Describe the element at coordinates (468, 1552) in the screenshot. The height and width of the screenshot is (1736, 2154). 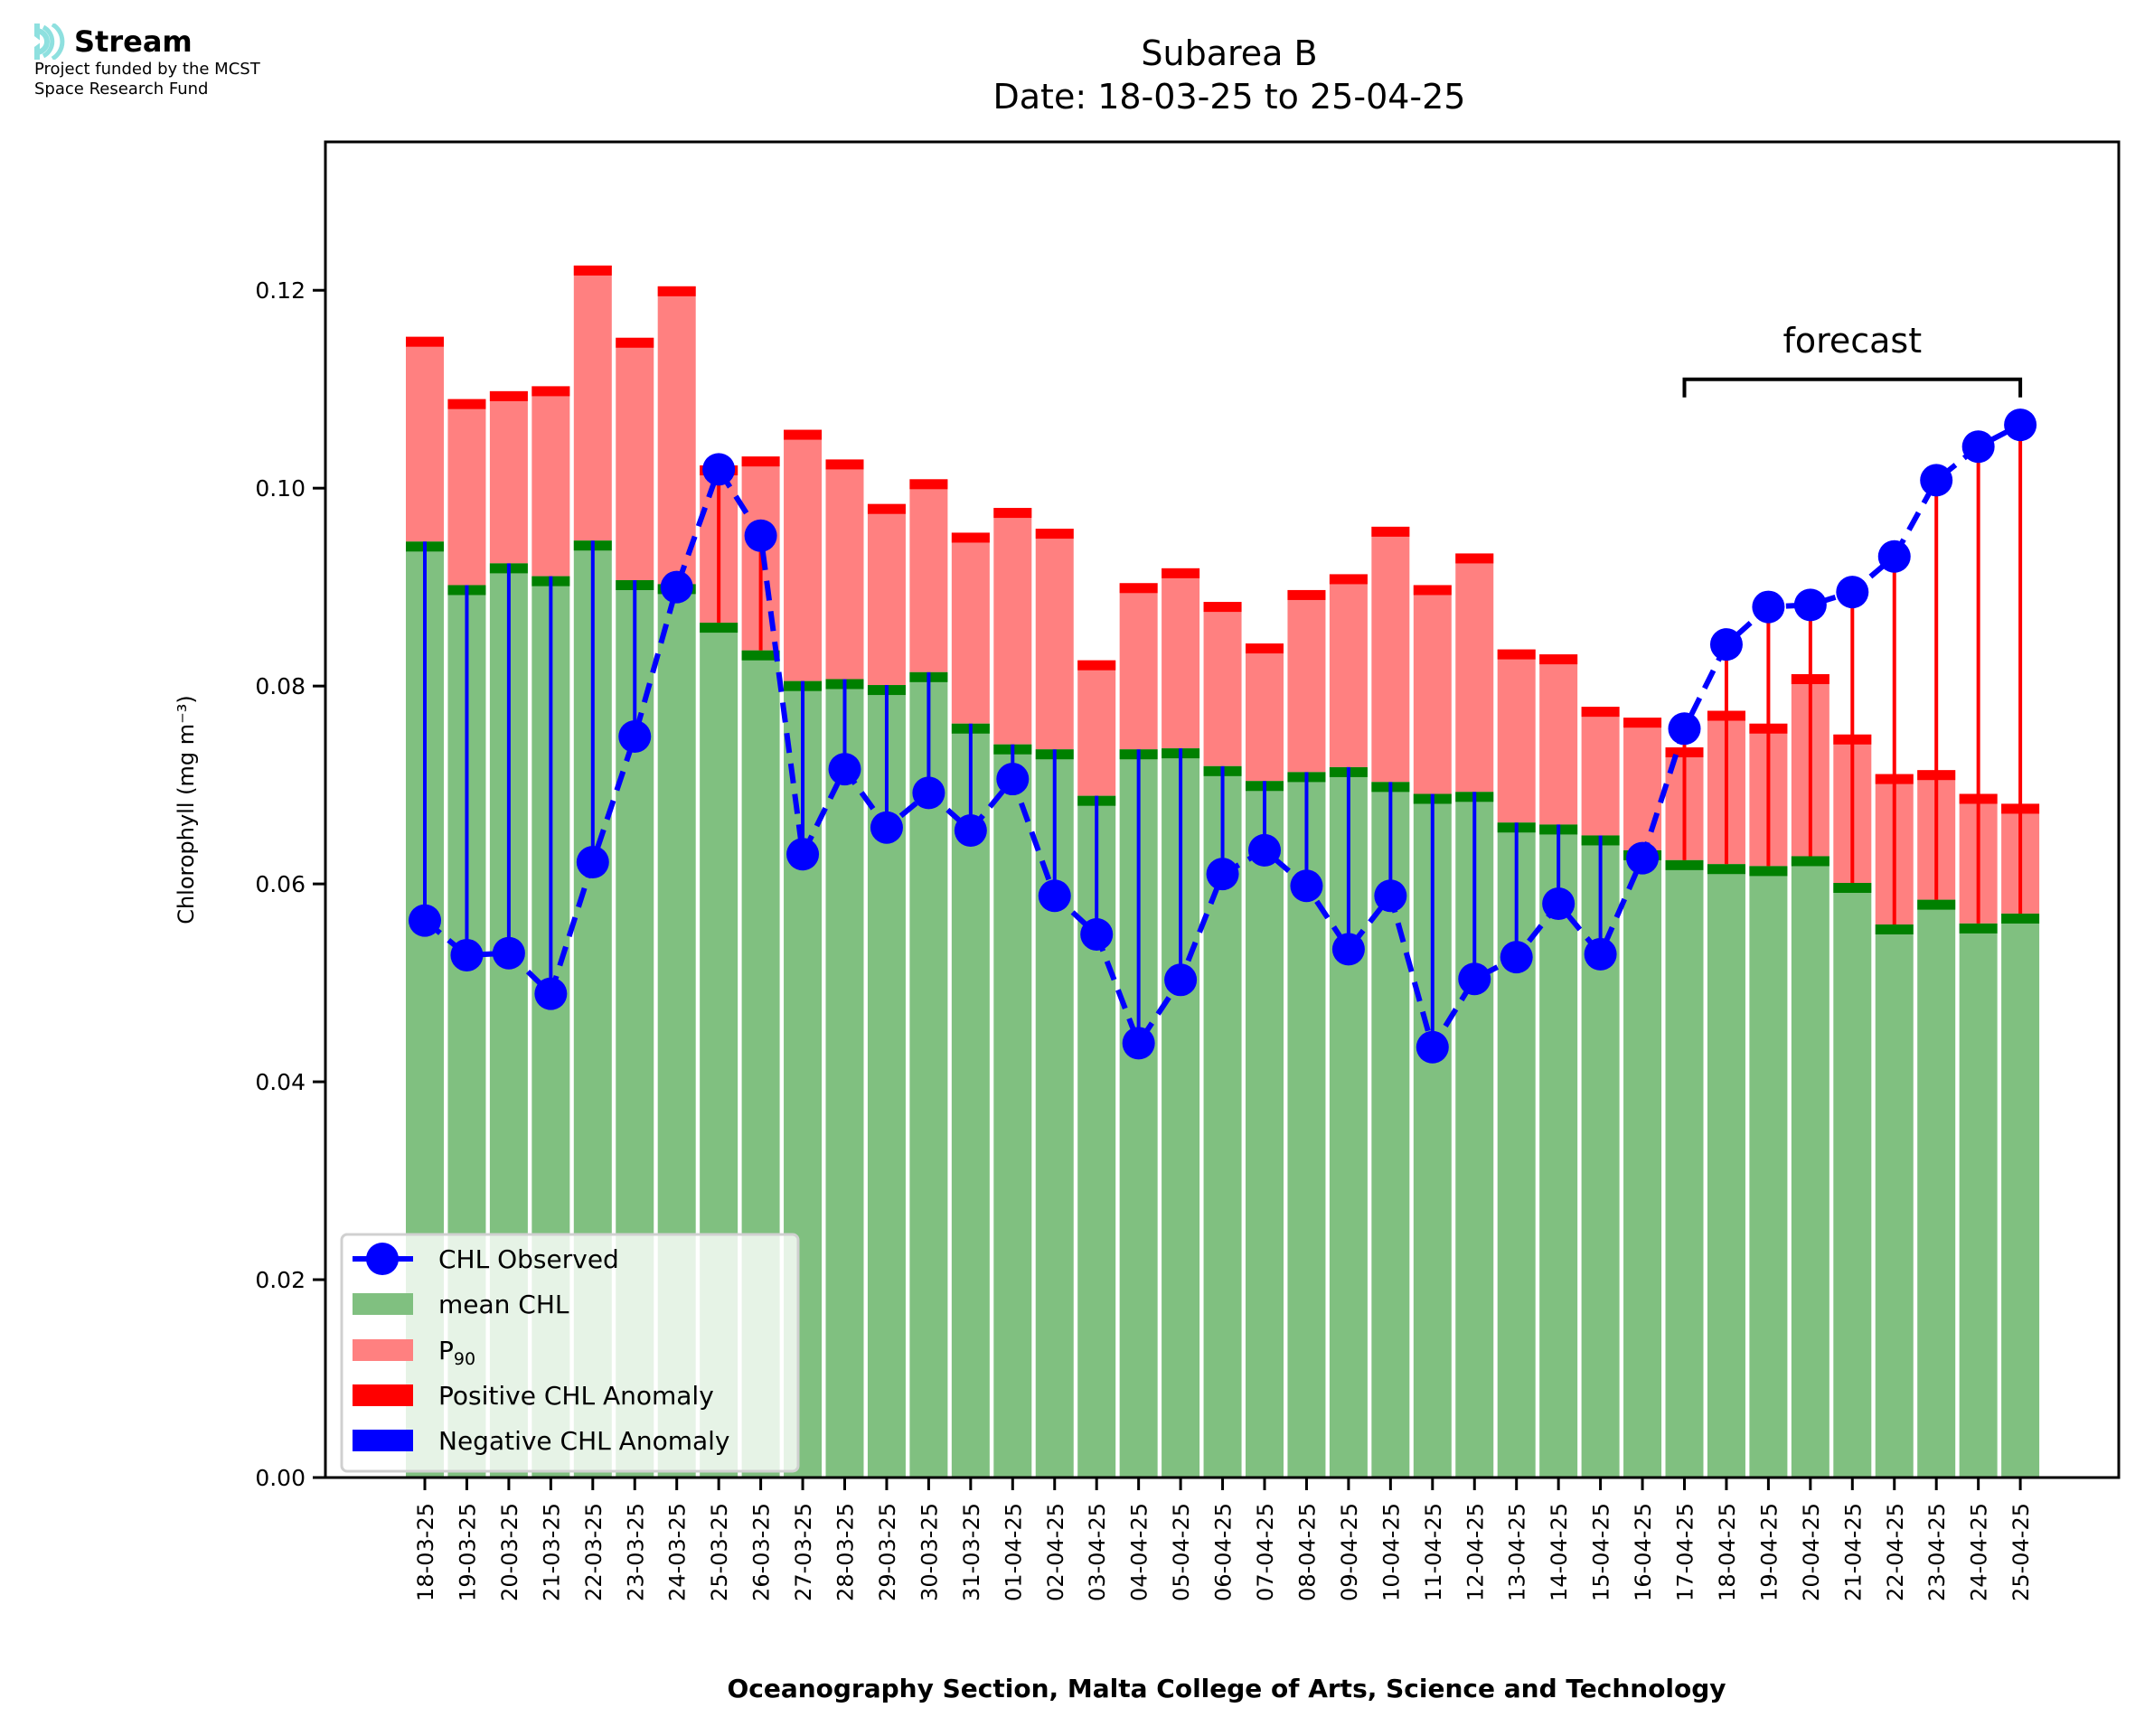
I see `x-tick-label: 19-03-25` at that location.